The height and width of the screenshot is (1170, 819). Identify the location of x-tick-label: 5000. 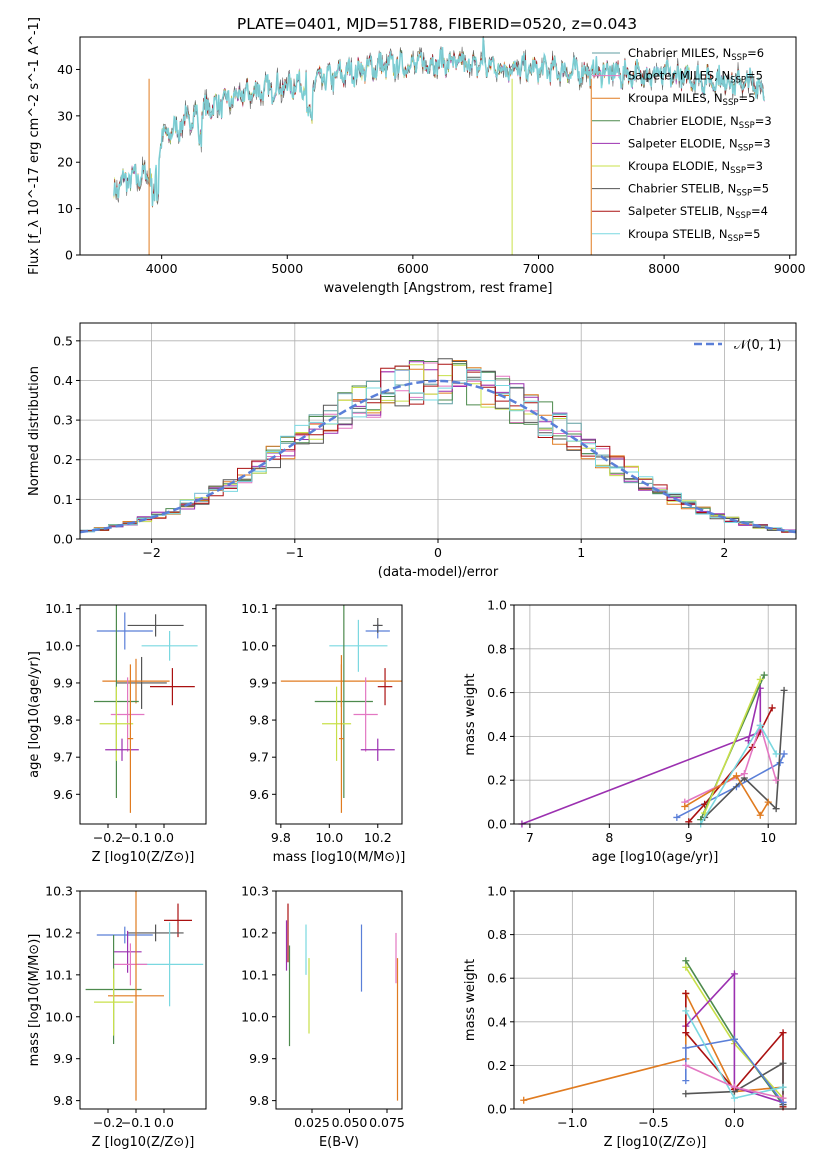
(287, 268).